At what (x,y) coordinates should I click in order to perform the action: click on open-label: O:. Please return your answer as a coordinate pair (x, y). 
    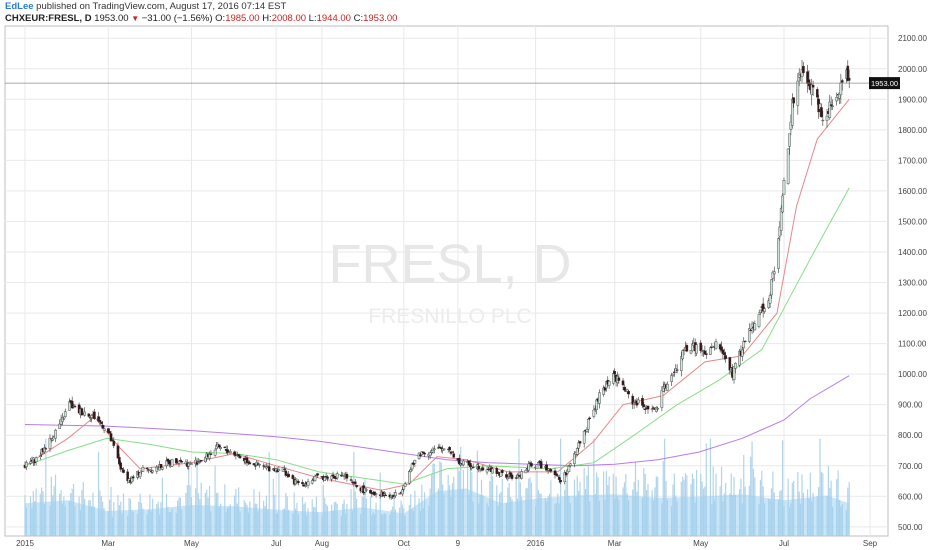
    Looking at the image, I should click on (220, 18).